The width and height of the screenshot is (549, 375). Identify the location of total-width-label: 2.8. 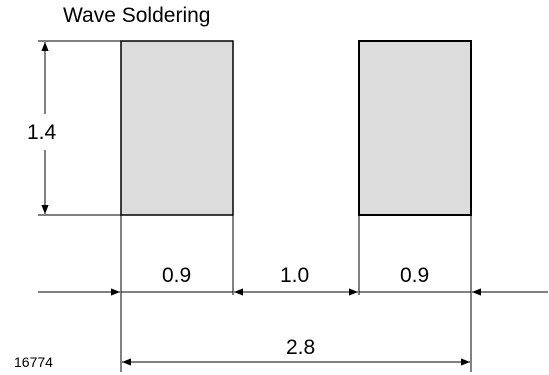
(301, 348).